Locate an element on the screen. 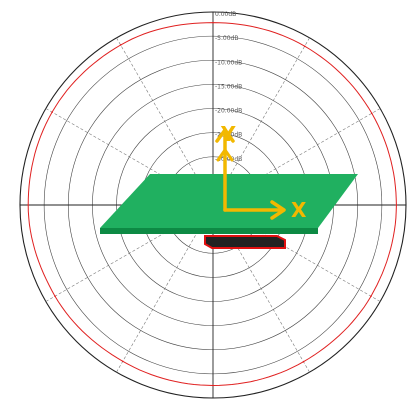 The height and width of the screenshot is (408, 419). component-block is located at coordinates (245, 242).